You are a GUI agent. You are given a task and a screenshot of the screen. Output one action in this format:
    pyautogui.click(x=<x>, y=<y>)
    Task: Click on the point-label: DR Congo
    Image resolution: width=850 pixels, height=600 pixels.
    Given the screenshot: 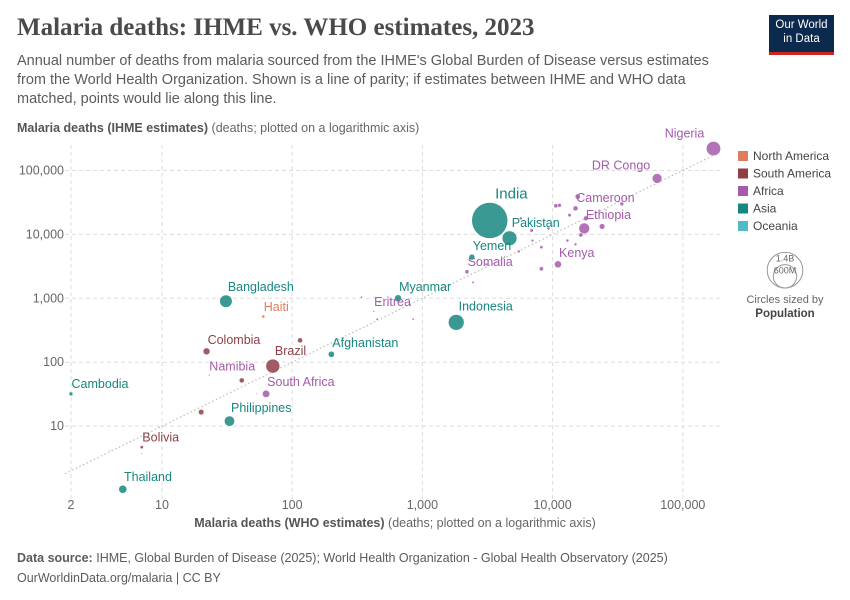 What is the action you would take?
    pyautogui.click(x=621, y=166)
    